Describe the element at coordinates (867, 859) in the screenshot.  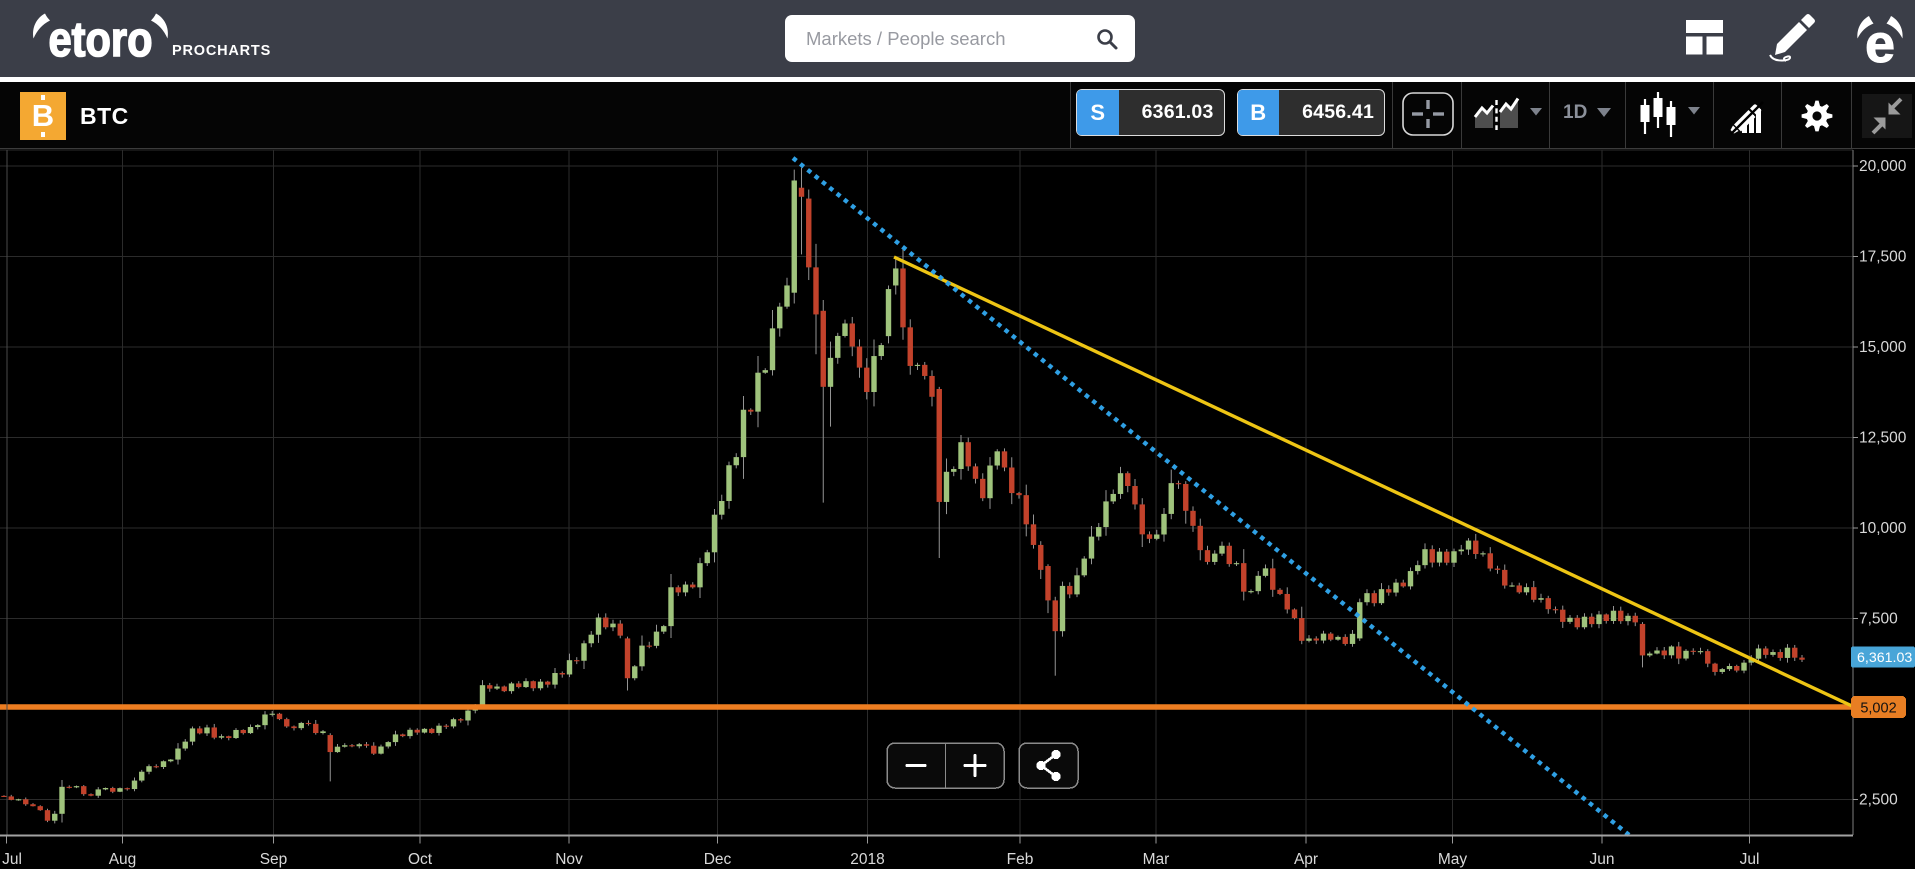
I see `svg-text: 2018` at that location.